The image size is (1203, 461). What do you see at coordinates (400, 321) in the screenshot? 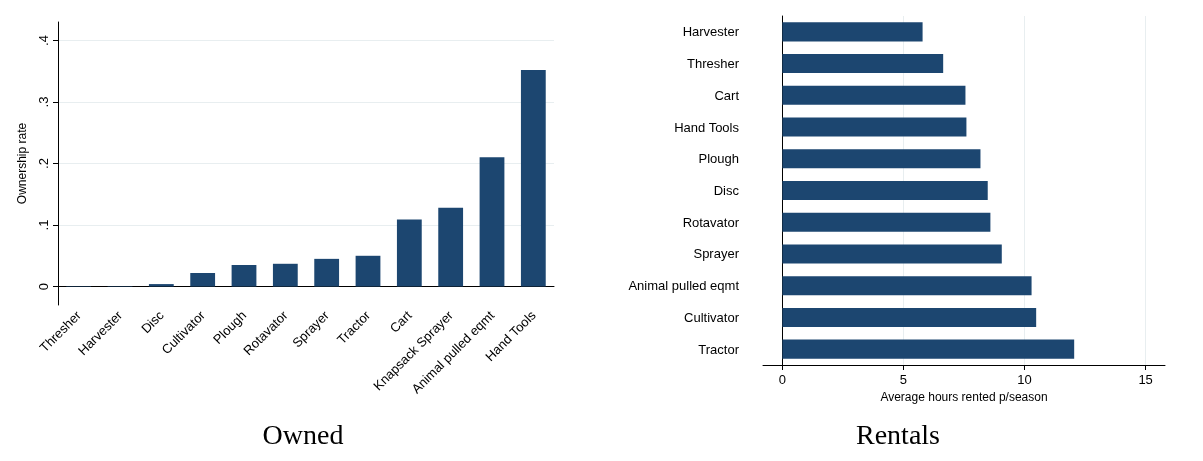
I see `x-tick-label: Cart` at bounding box center [400, 321].